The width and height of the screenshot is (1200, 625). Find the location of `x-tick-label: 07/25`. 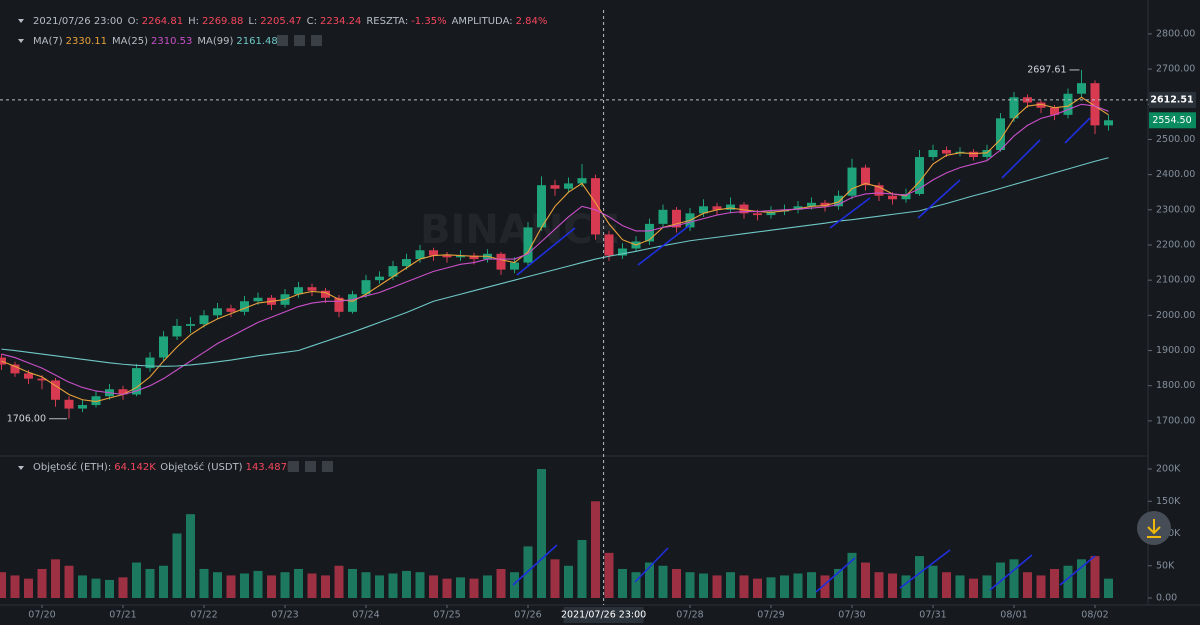

x-tick-label: 07/25 is located at coordinates (446, 615).